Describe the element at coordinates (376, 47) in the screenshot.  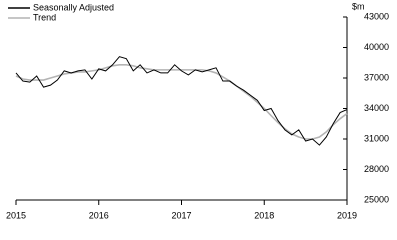
I see `y-tick-label: 40000` at that location.